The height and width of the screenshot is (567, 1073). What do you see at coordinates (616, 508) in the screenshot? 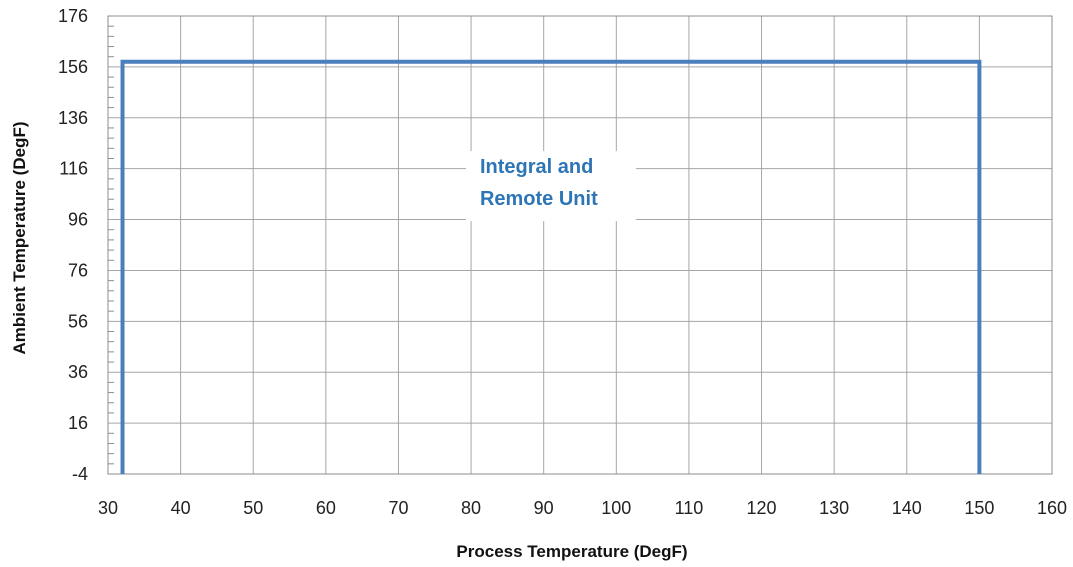
I see `x-tick-label: 100` at bounding box center [616, 508].